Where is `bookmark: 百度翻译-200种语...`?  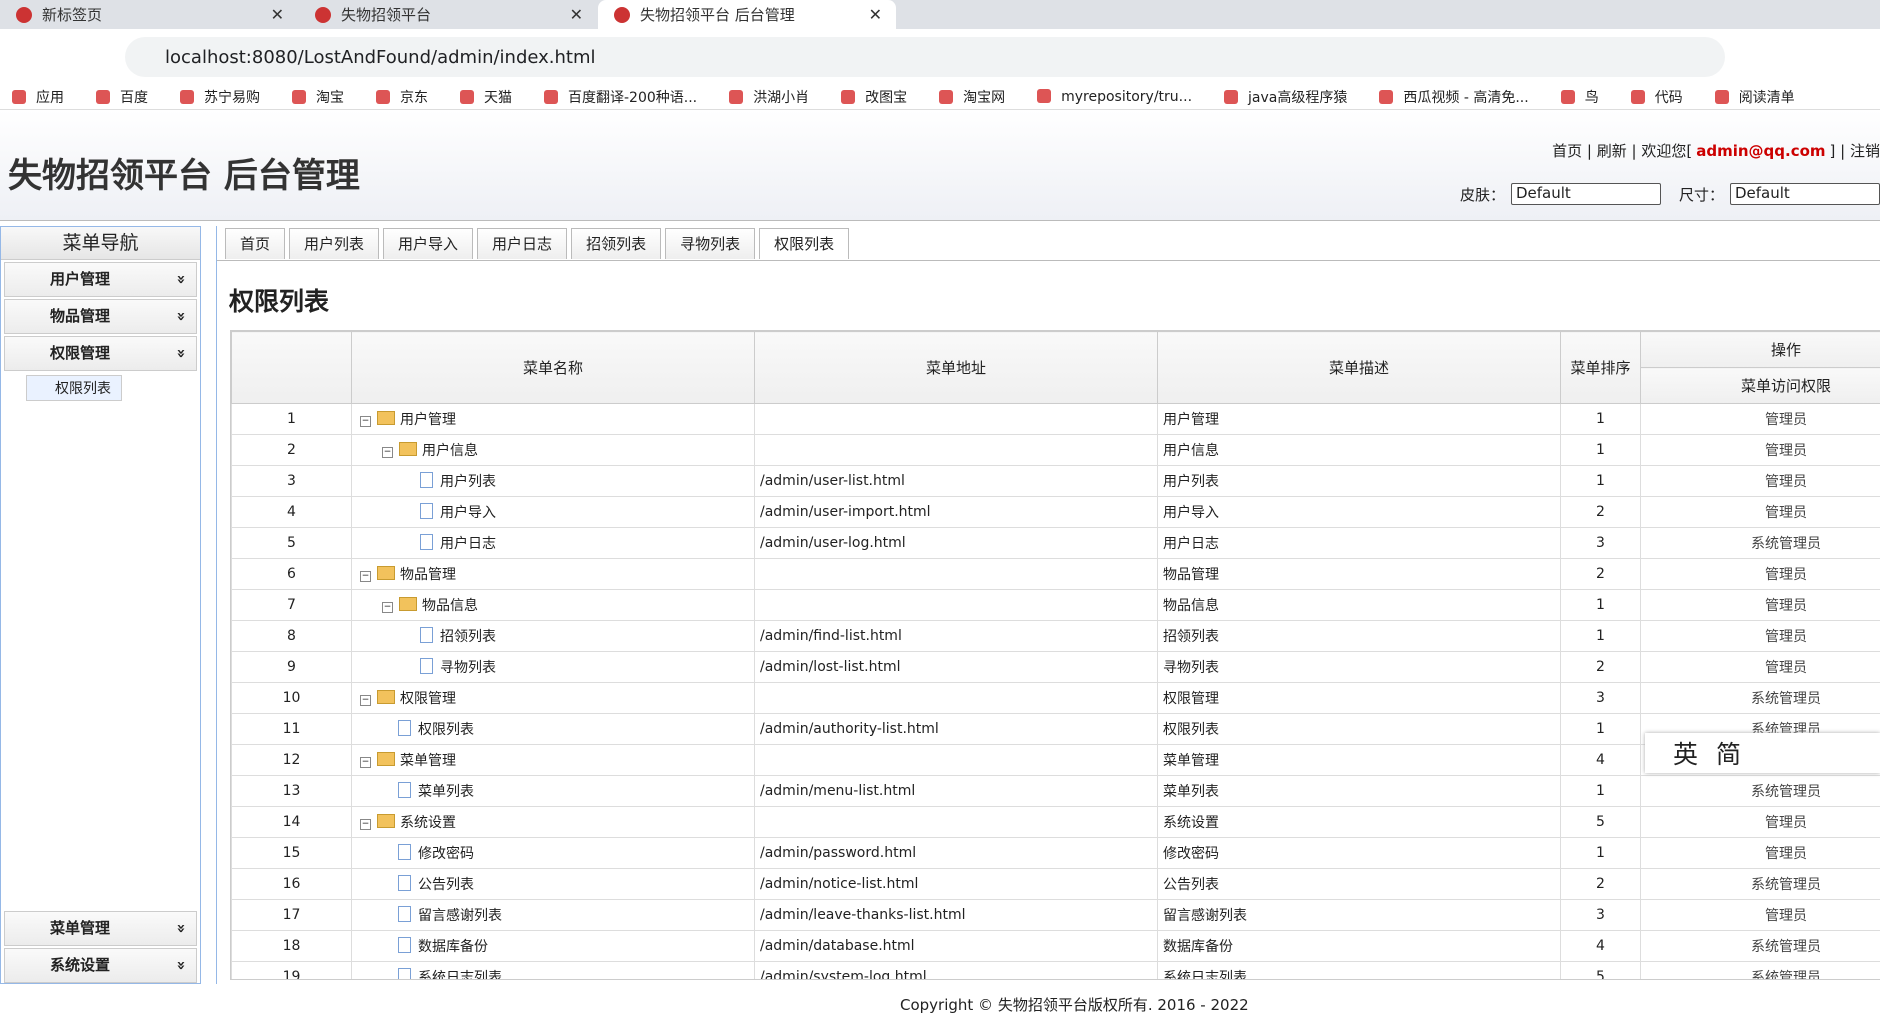
bookmark: 百度翻译-200种语... is located at coordinates (620, 97).